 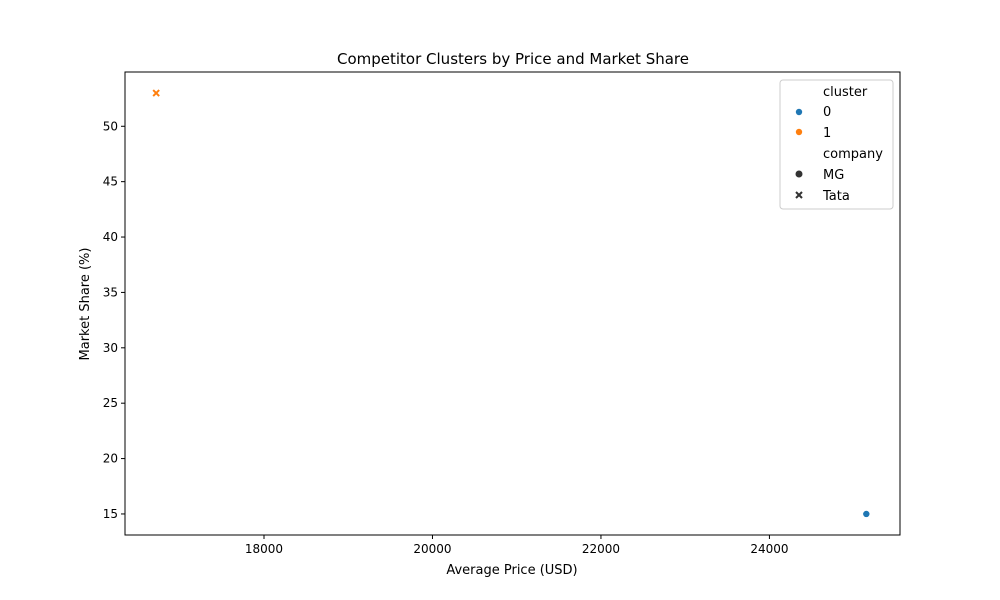 I want to click on x-axis-label: Average Price (USD), so click(x=511, y=570).